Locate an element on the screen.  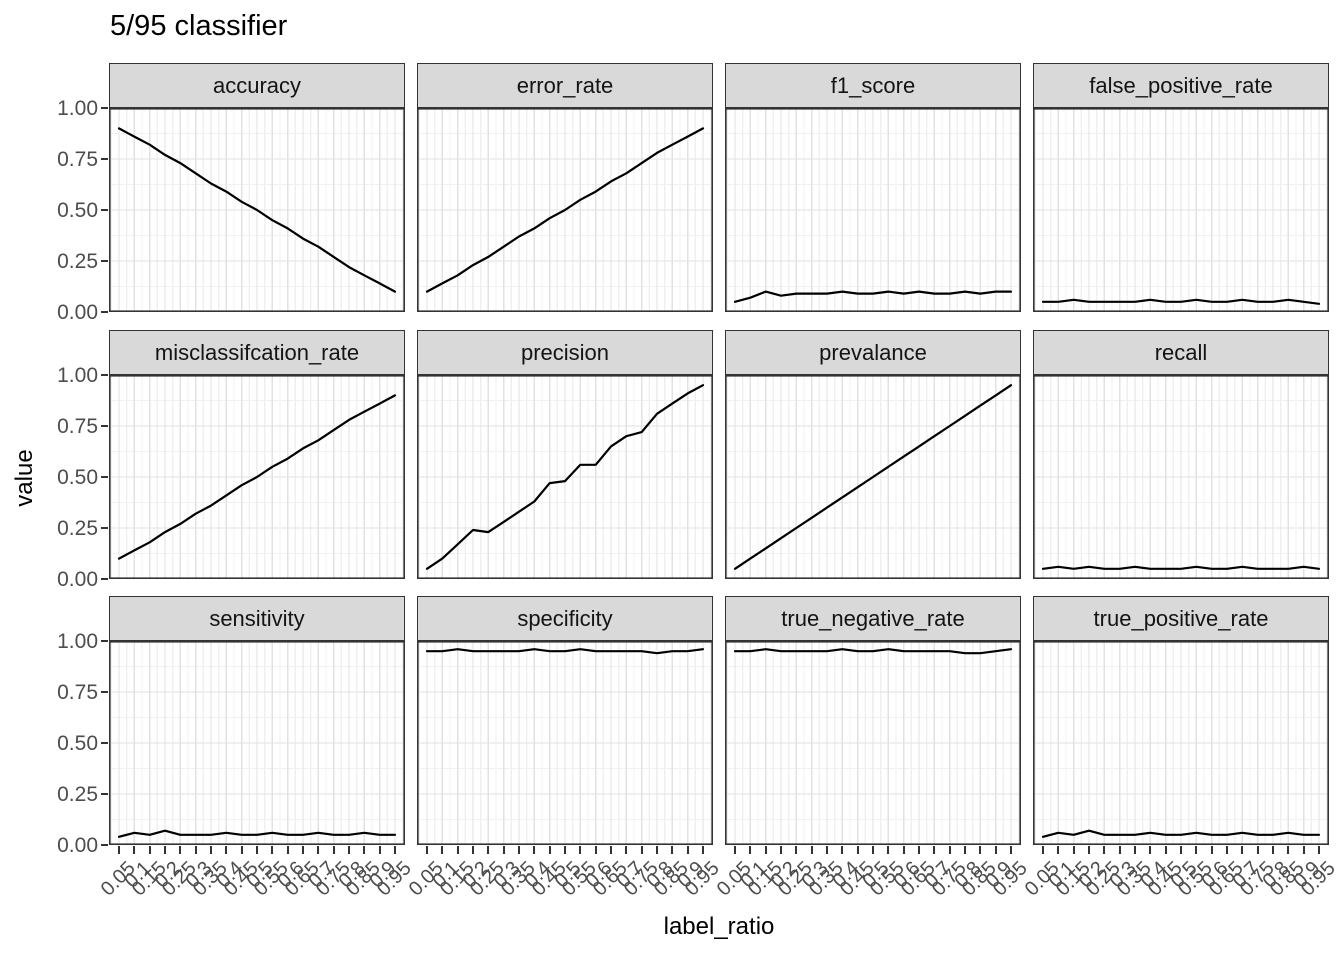
facet-panel-precision is located at coordinates (565, 477).